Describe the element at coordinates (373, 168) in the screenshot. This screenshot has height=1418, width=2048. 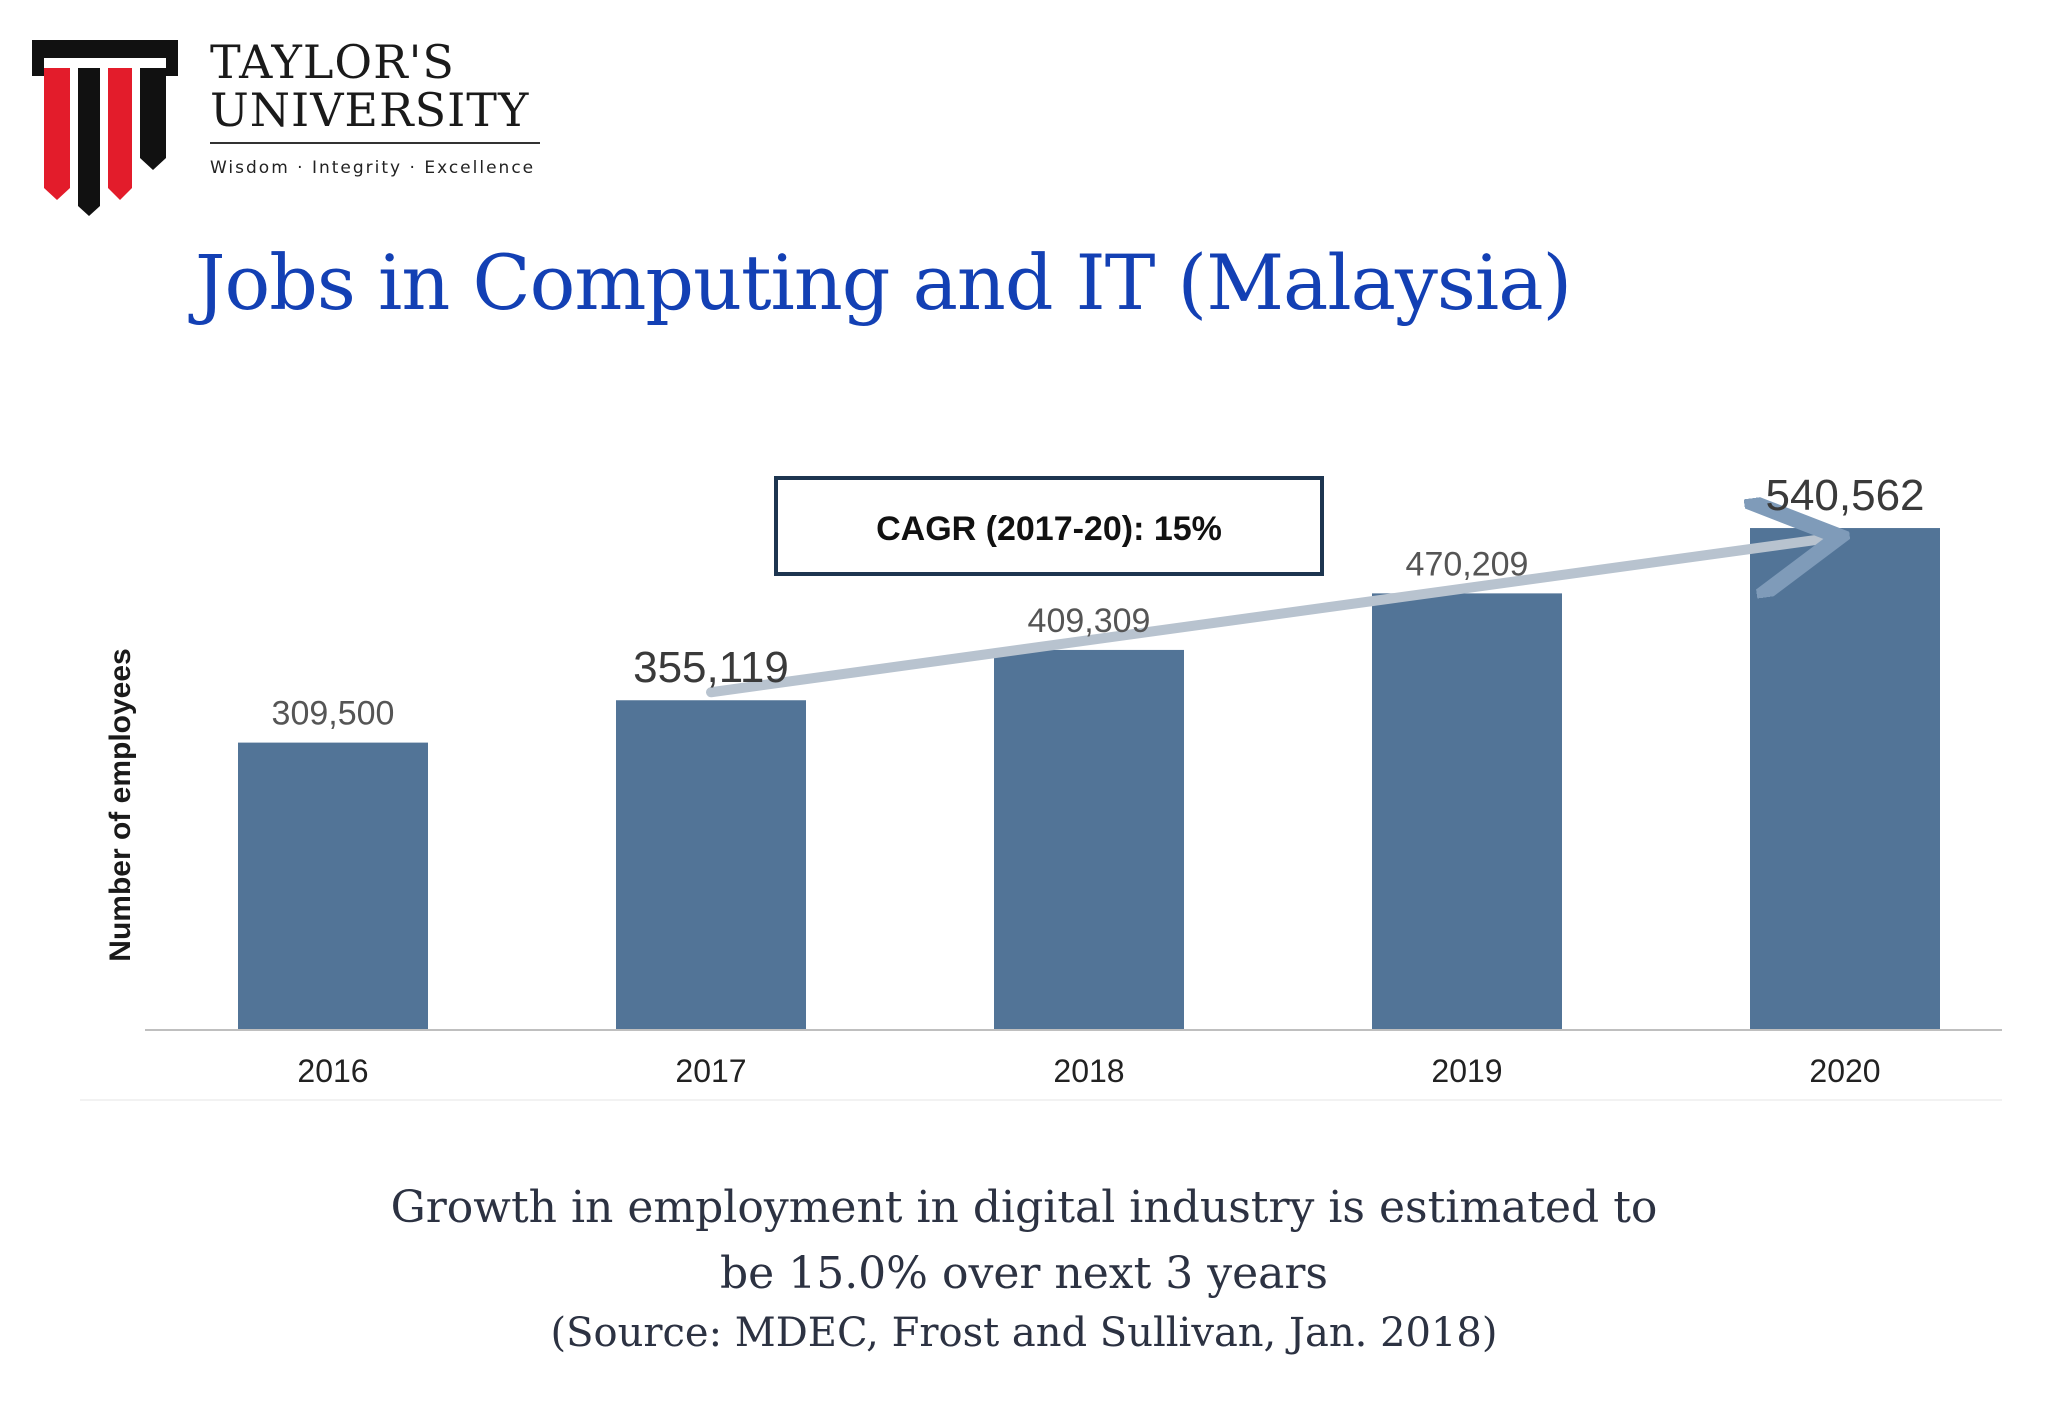
I see `logo-tagline: Wisdom · Integrity · Excellence` at that location.